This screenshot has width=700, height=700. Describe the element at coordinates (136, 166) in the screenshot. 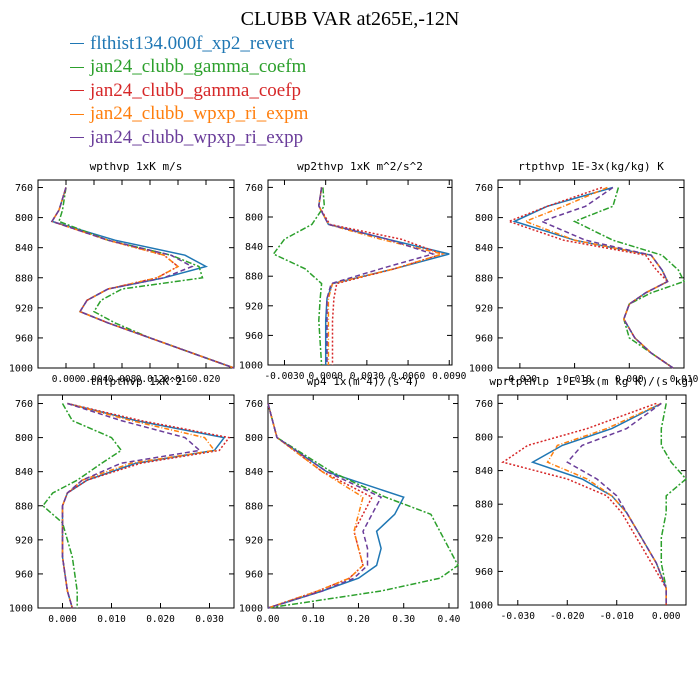

I see `panel-title: wpthvp 1xK m/s` at that location.